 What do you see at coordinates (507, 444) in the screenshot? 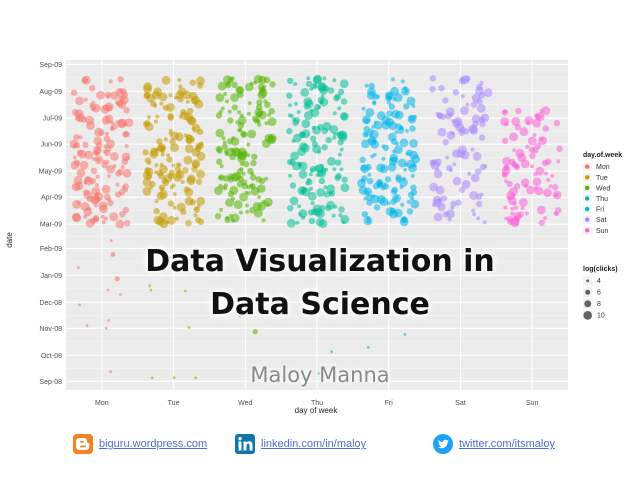
I see `twitter-link: twitter.com/itsmaloy` at bounding box center [507, 444].